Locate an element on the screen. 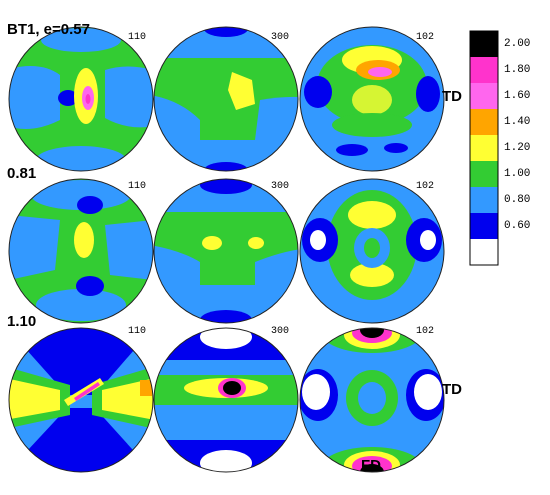 The width and height of the screenshot is (550, 495). legend-tick: 2.00 is located at coordinates (517, 44).